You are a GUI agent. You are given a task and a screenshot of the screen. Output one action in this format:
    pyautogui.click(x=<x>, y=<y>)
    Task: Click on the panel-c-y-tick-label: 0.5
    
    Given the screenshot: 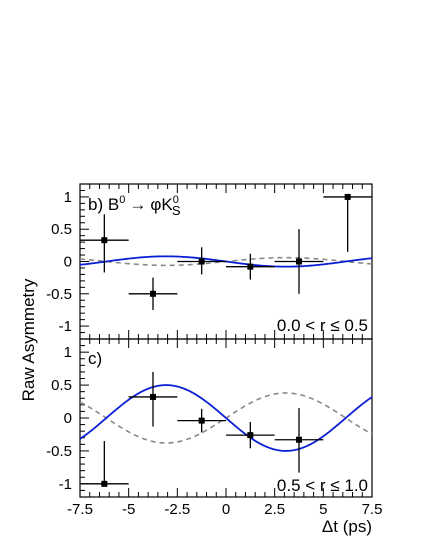 What is the action you would take?
    pyautogui.click(x=61, y=385)
    